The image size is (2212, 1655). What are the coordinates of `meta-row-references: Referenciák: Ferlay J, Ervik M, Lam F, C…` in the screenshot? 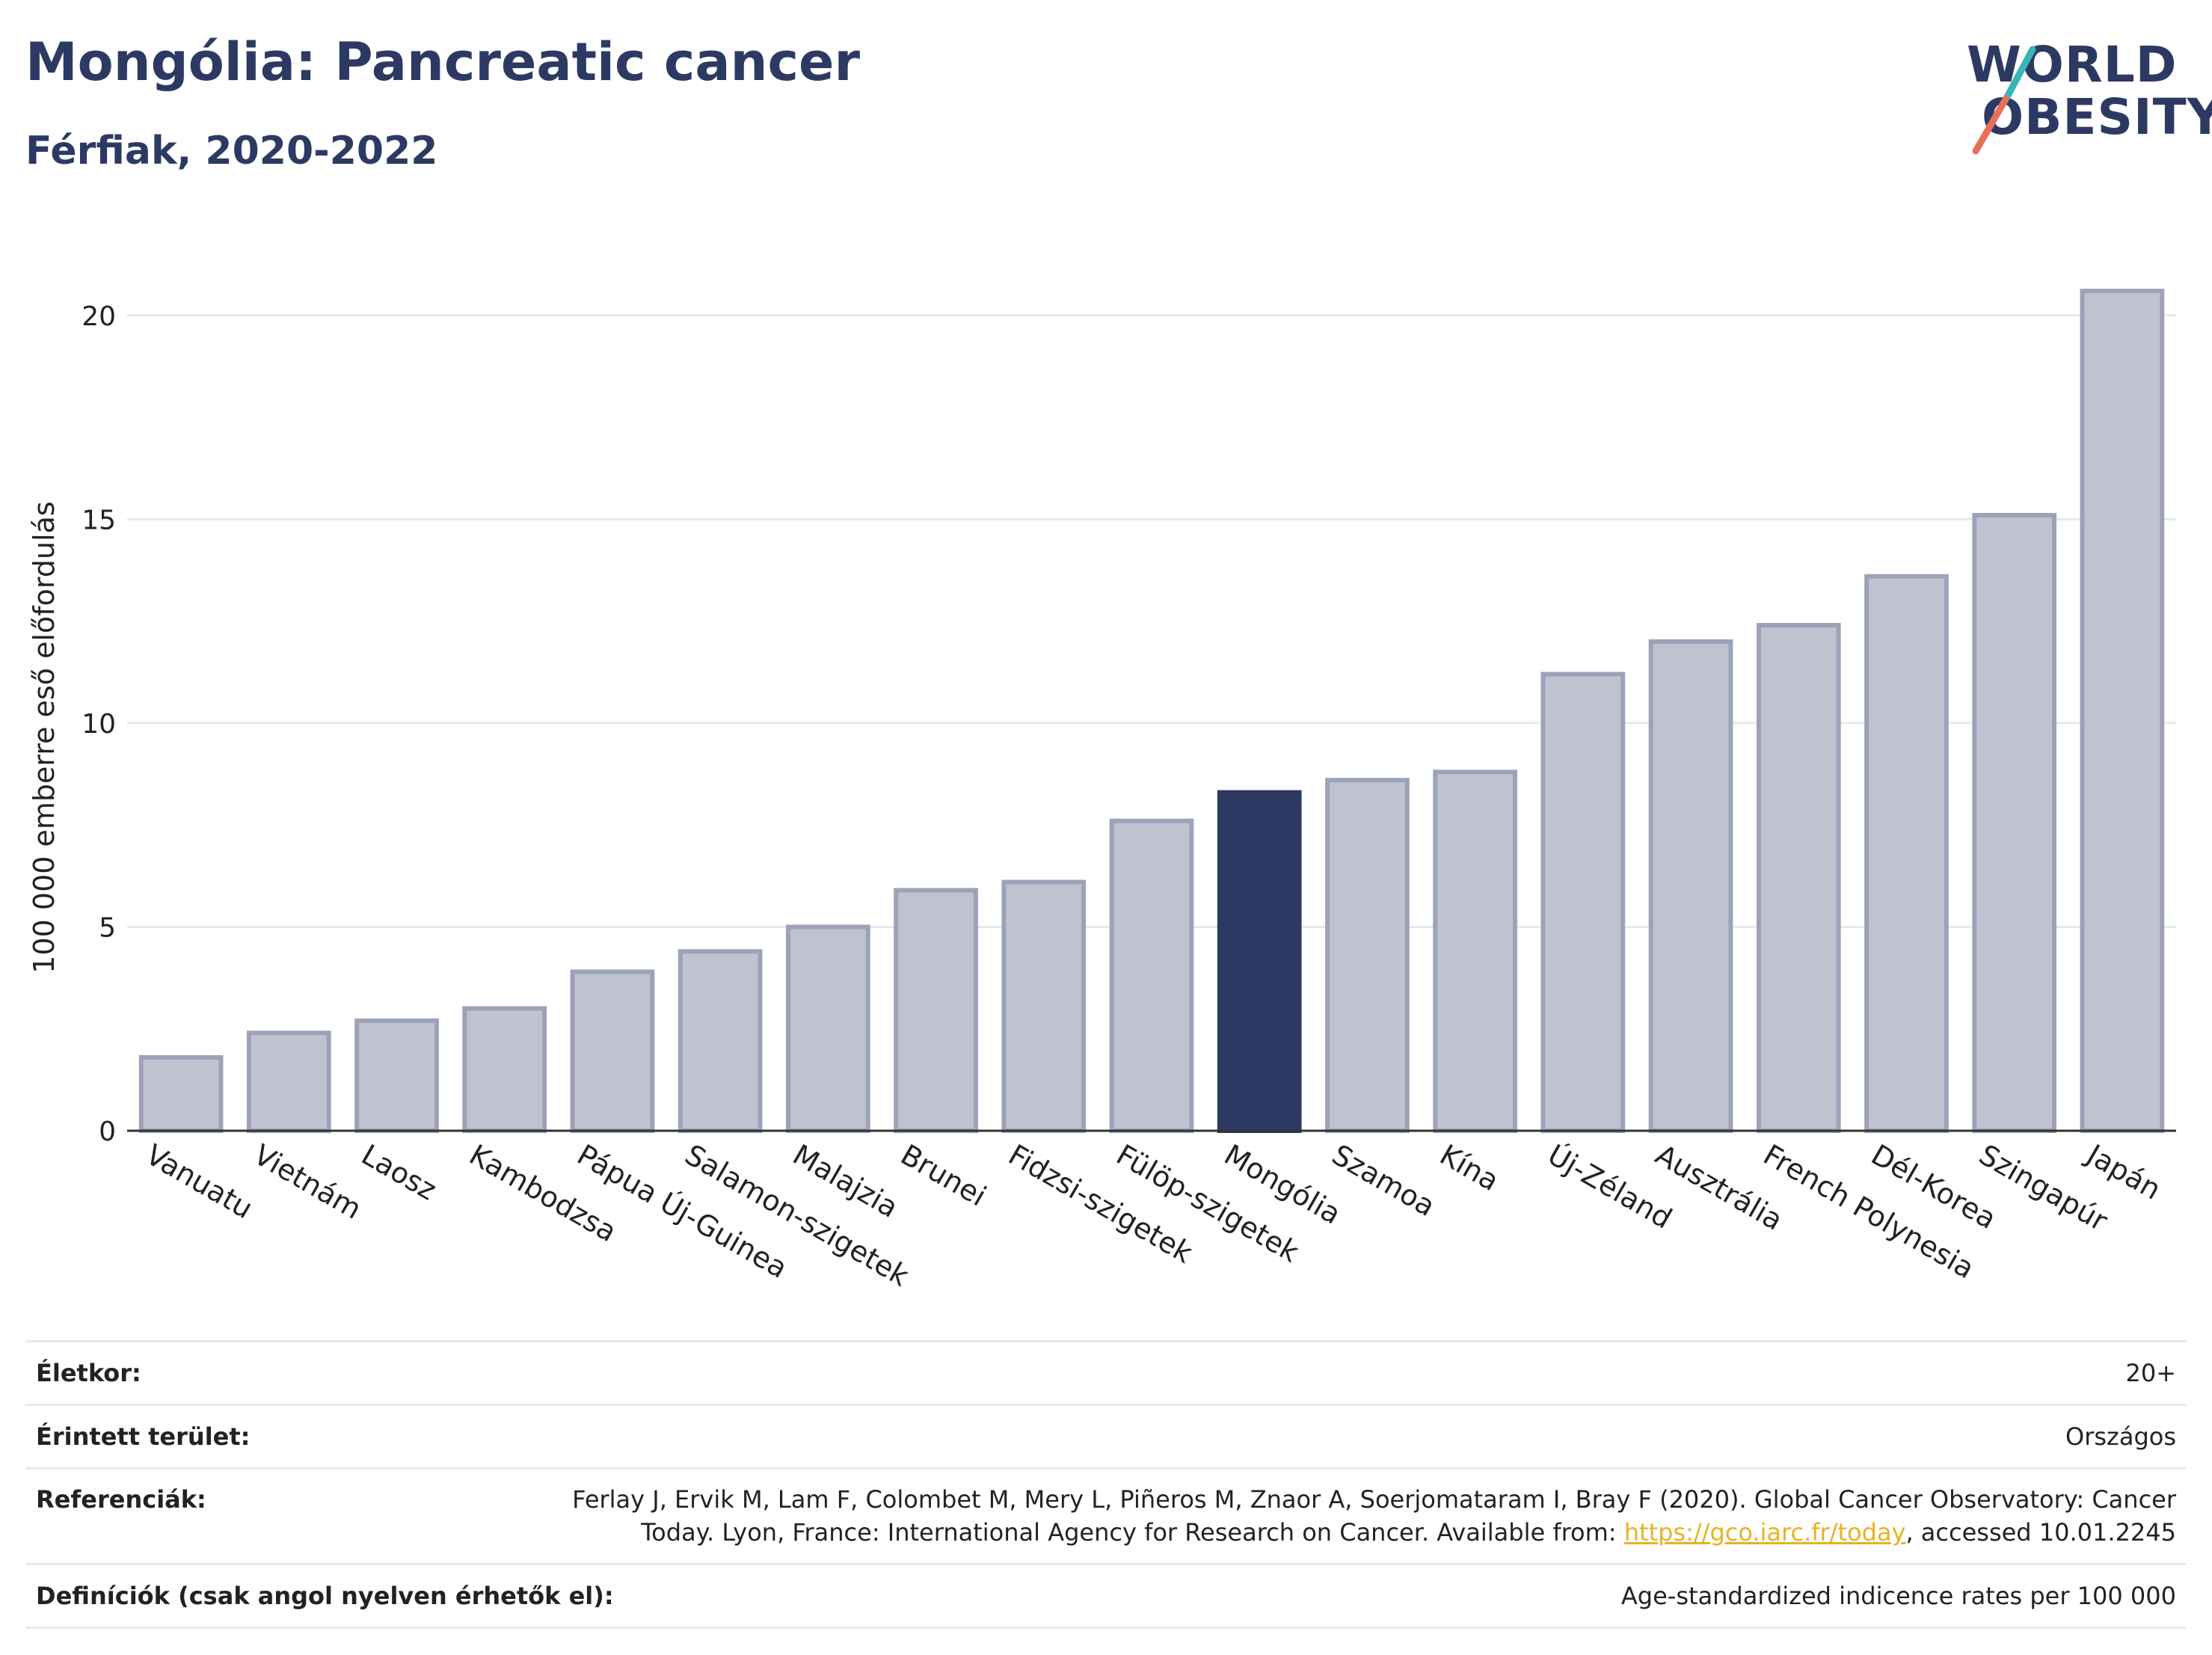 It's located at (1106, 1515).